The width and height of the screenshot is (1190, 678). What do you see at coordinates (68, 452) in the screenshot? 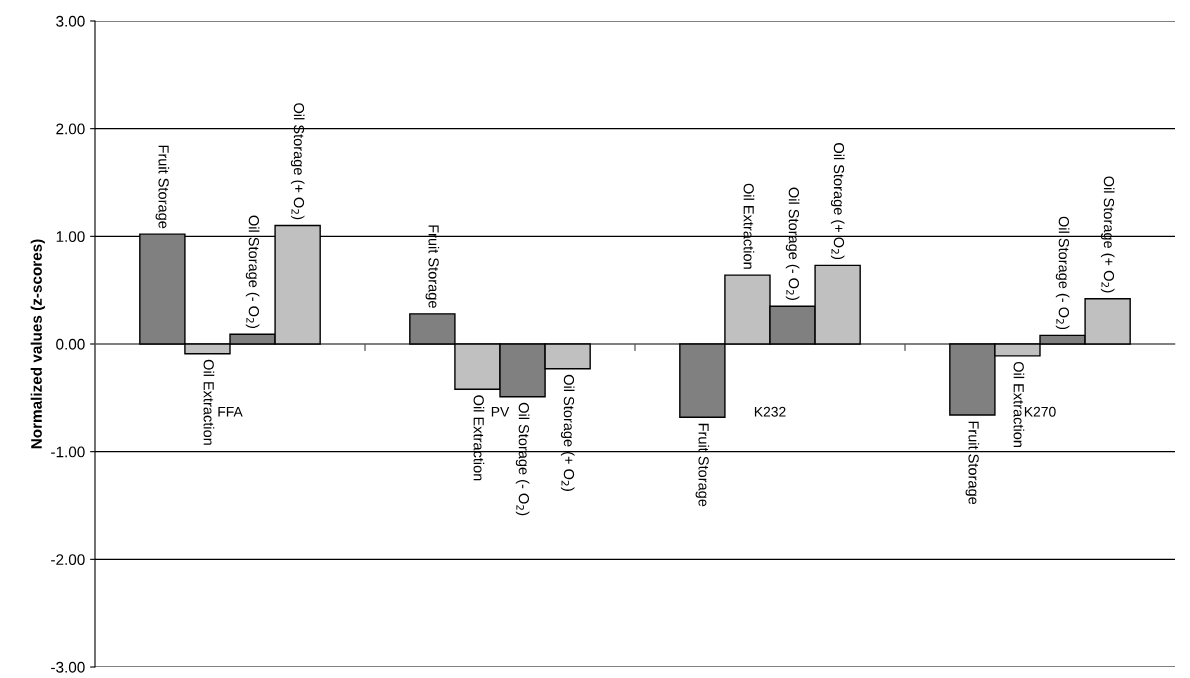
I see `y-tick-label: -1.00` at bounding box center [68, 452].